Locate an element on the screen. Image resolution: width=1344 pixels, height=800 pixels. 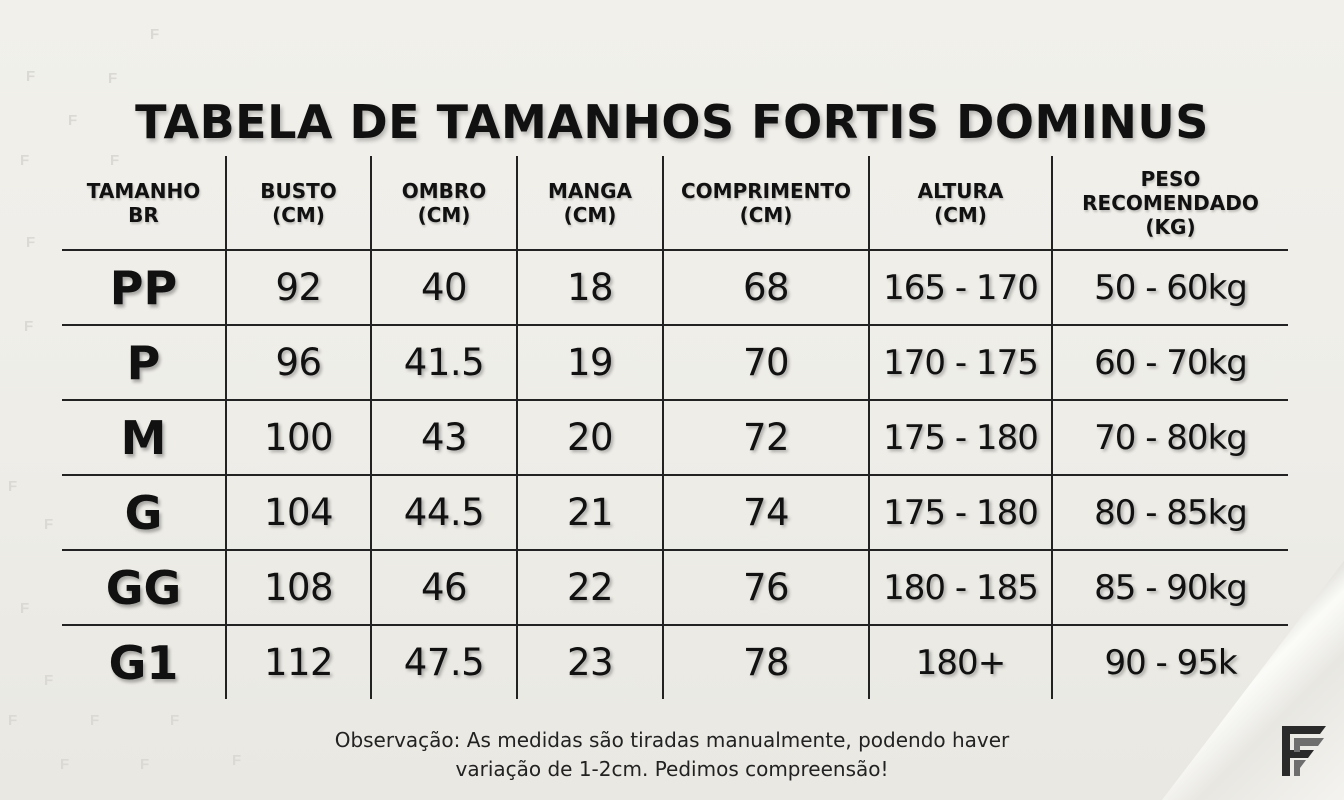
sleeve-cell: 18 is located at coordinates (590, 288).